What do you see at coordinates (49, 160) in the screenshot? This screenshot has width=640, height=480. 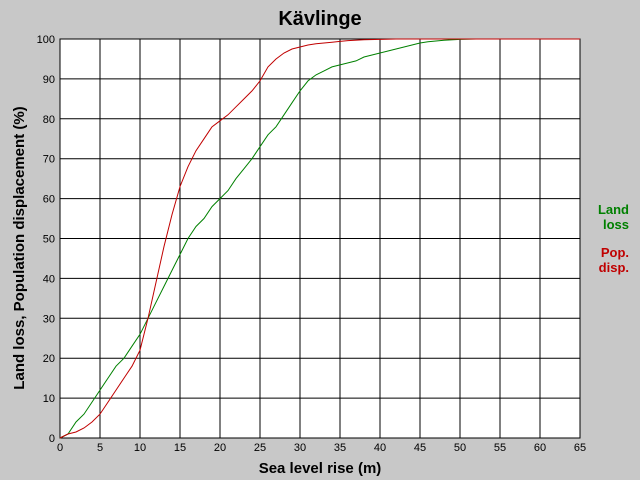 I see `y-tick-label: 70` at bounding box center [49, 160].